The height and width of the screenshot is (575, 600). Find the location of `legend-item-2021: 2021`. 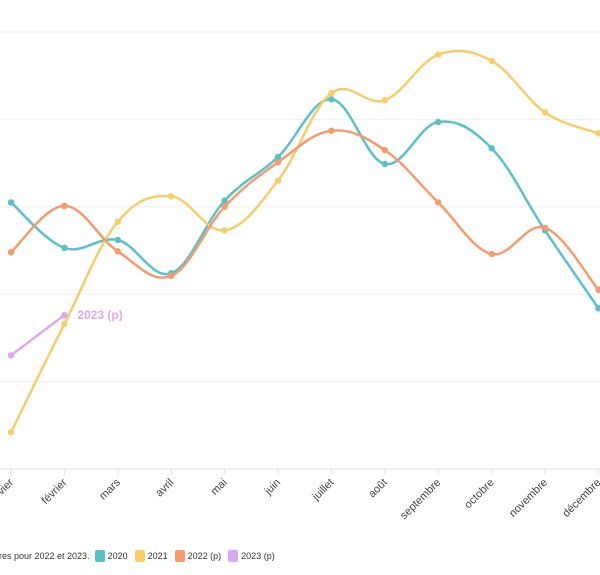

legend-item-2021: 2021 is located at coordinates (151, 556).